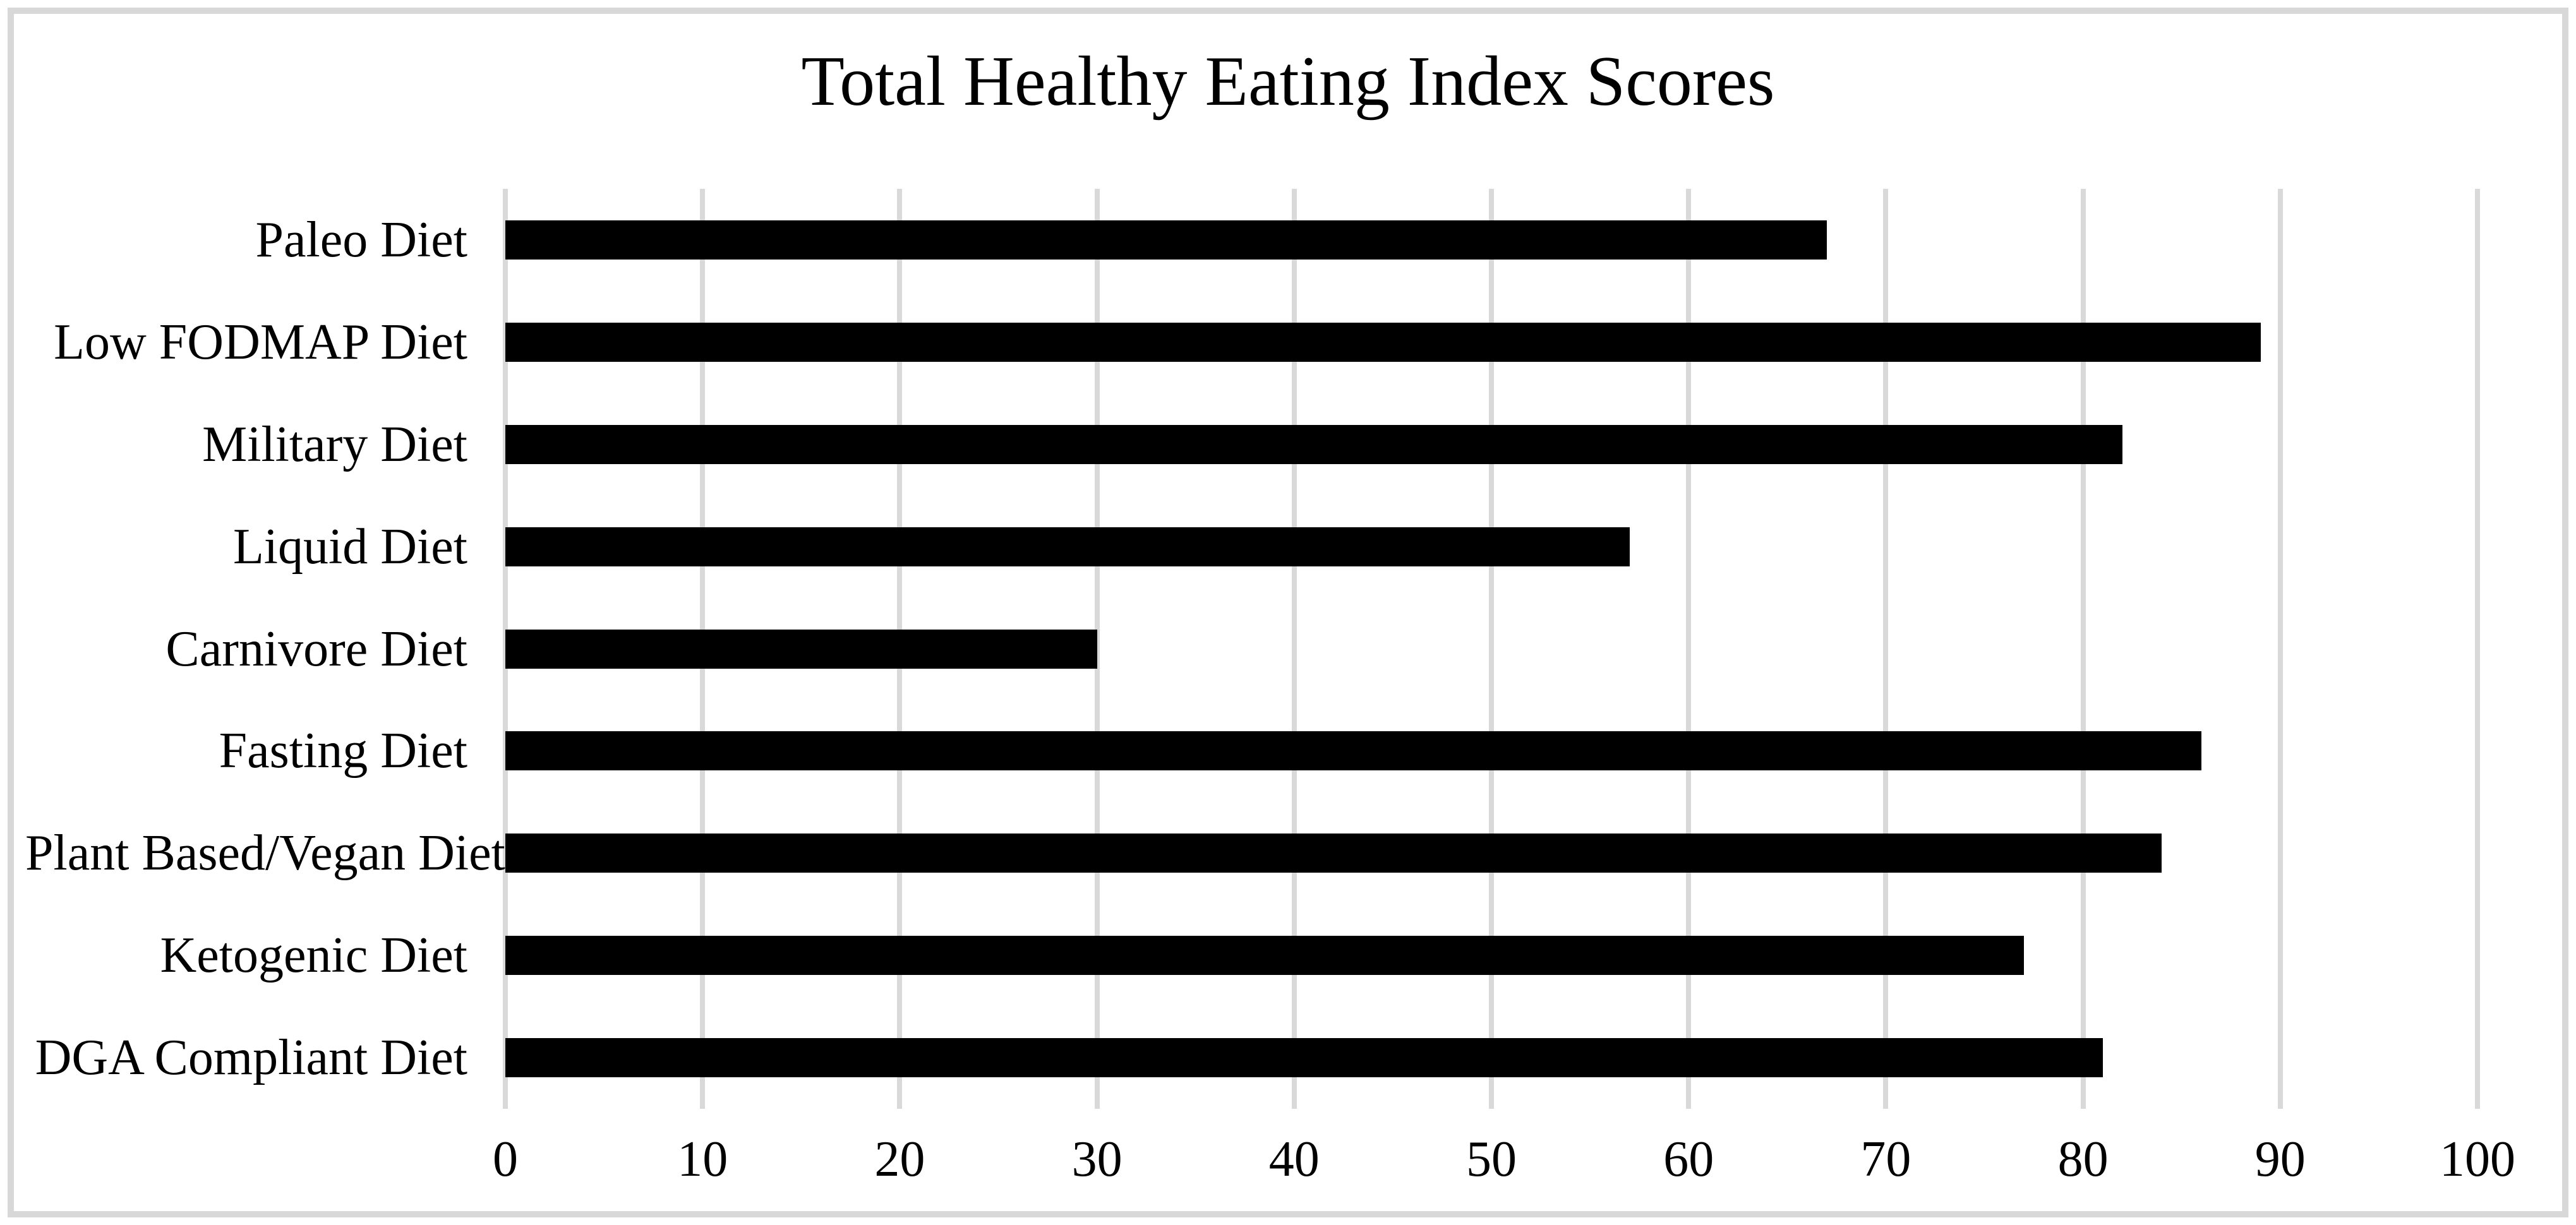 Image resolution: width=2576 pixels, height=1225 pixels. What do you see at coordinates (343, 751) in the screenshot?
I see `category-label-fasting-diet: Fasting Diet` at bounding box center [343, 751].